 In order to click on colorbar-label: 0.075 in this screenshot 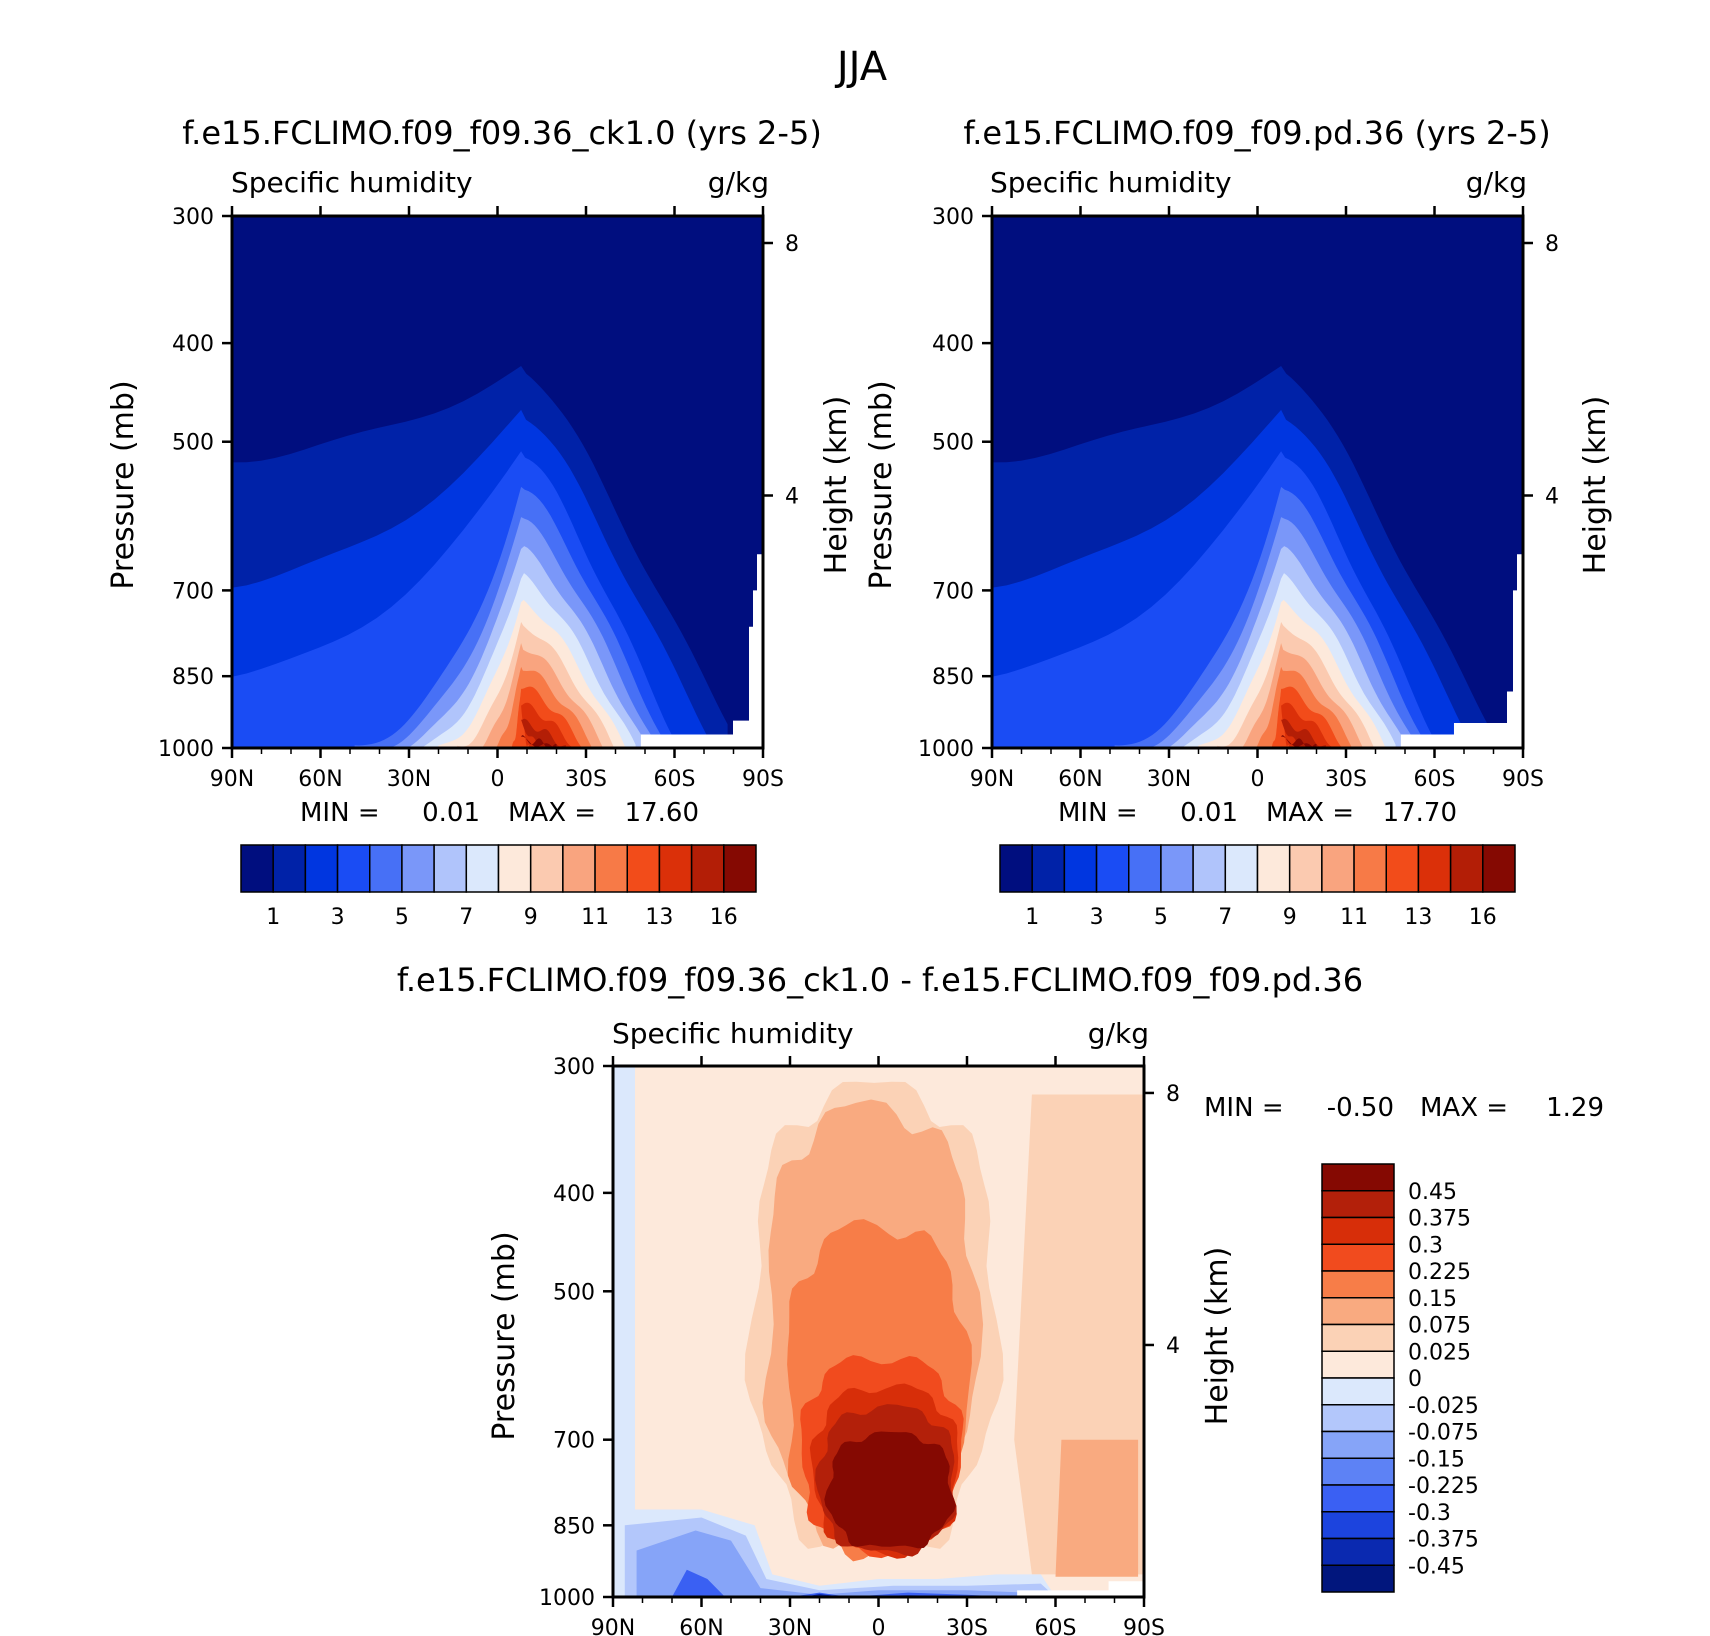, I will do `click(1439, 1326)`.